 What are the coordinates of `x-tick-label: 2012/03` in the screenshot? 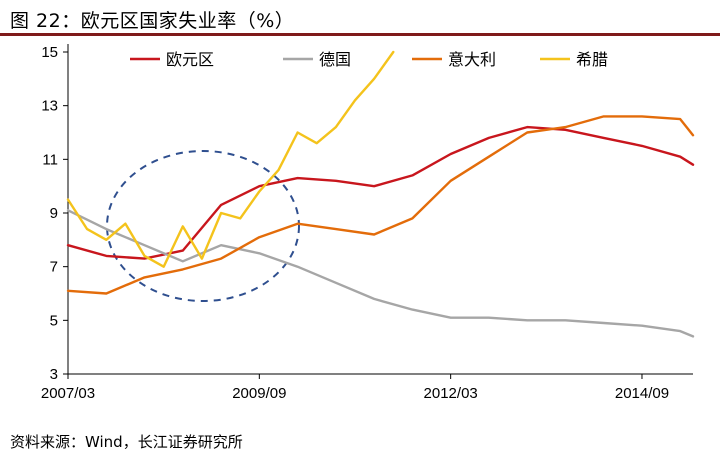 It's located at (451, 393).